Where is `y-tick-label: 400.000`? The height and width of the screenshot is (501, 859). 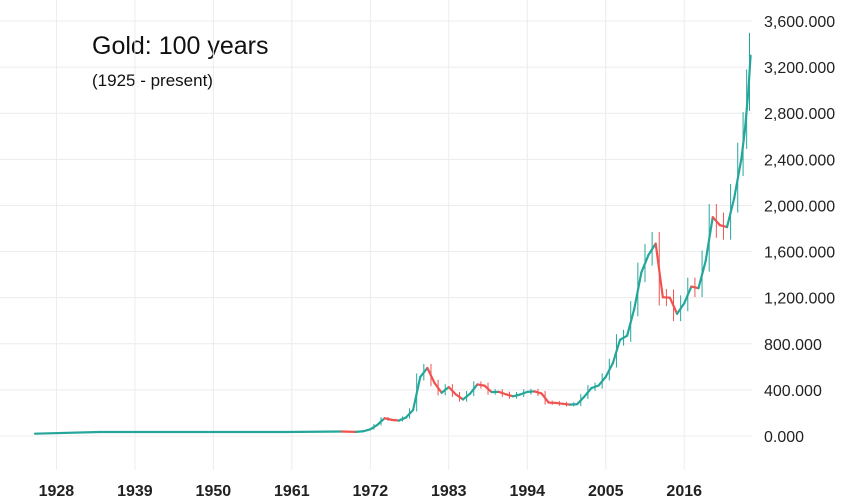
y-tick-label: 400.000 is located at coordinates (793, 391).